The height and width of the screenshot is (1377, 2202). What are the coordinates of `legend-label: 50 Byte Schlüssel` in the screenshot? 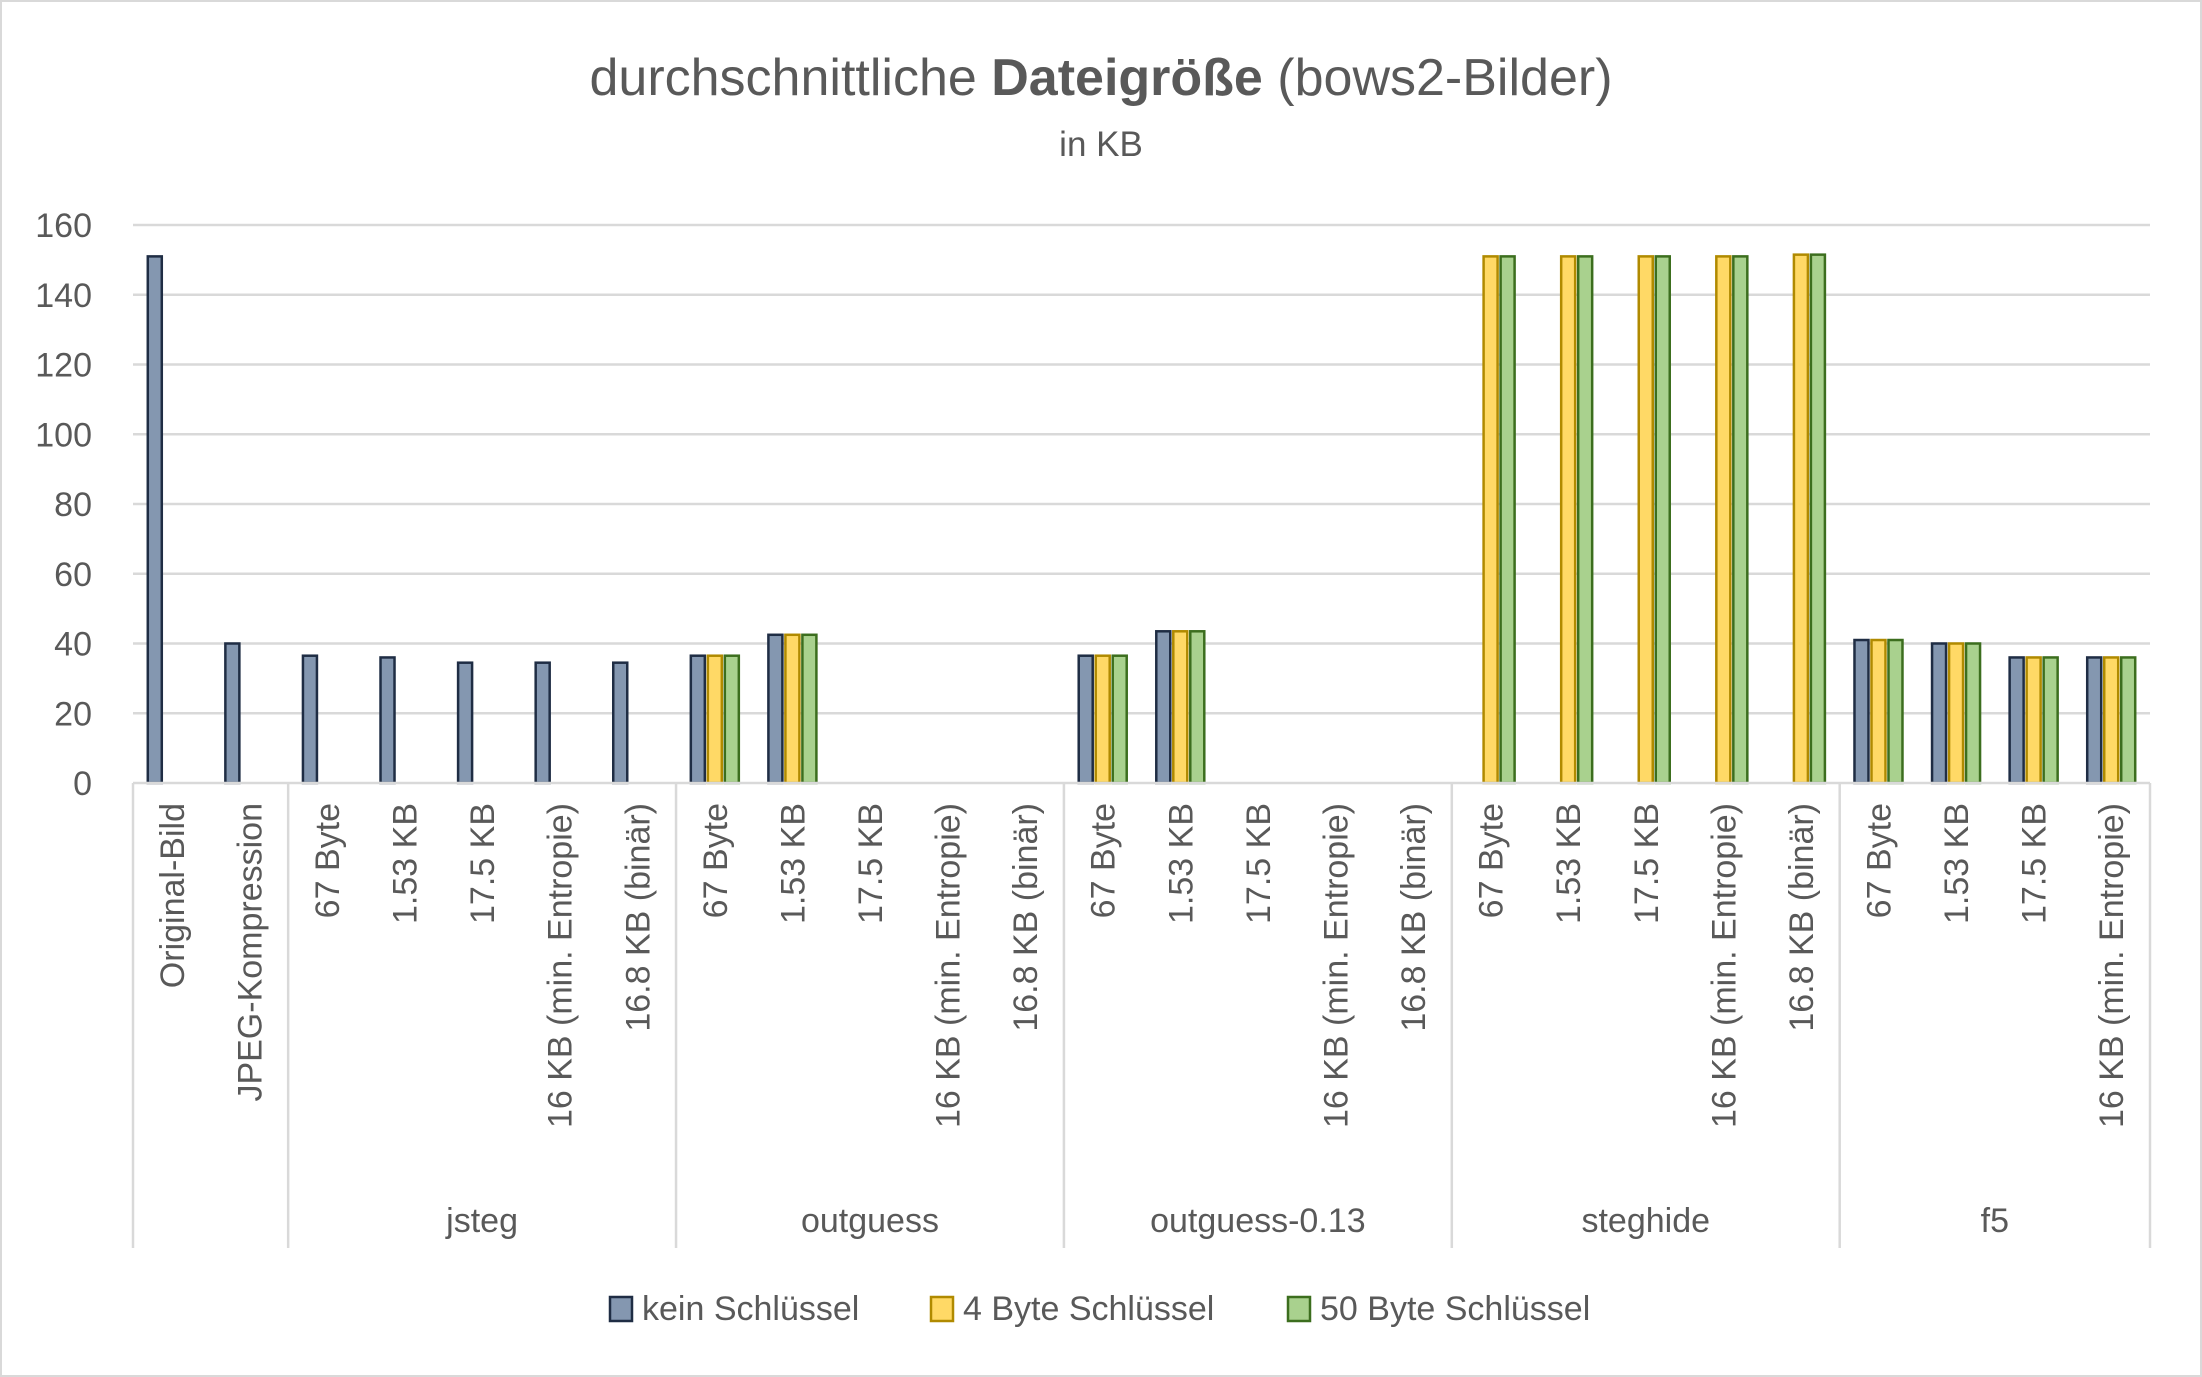 It's located at (1455, 1309).